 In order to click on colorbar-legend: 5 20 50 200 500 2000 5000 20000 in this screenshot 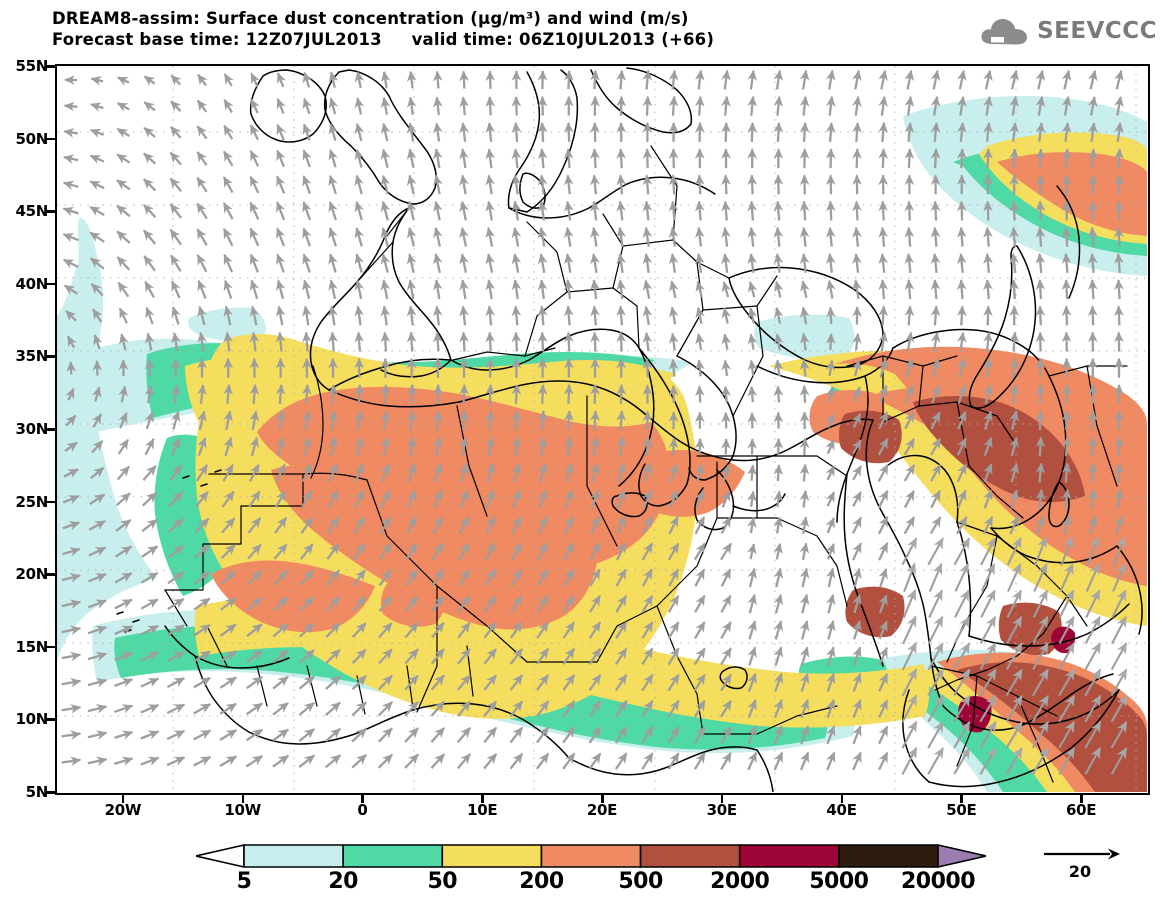, I will do `click(591, 868)`.